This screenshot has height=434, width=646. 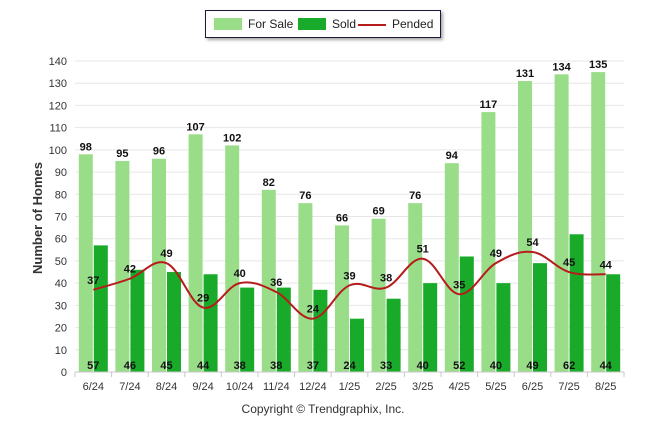 I want to click on legend-swatch-for-sale, so click(x=228, y=24).